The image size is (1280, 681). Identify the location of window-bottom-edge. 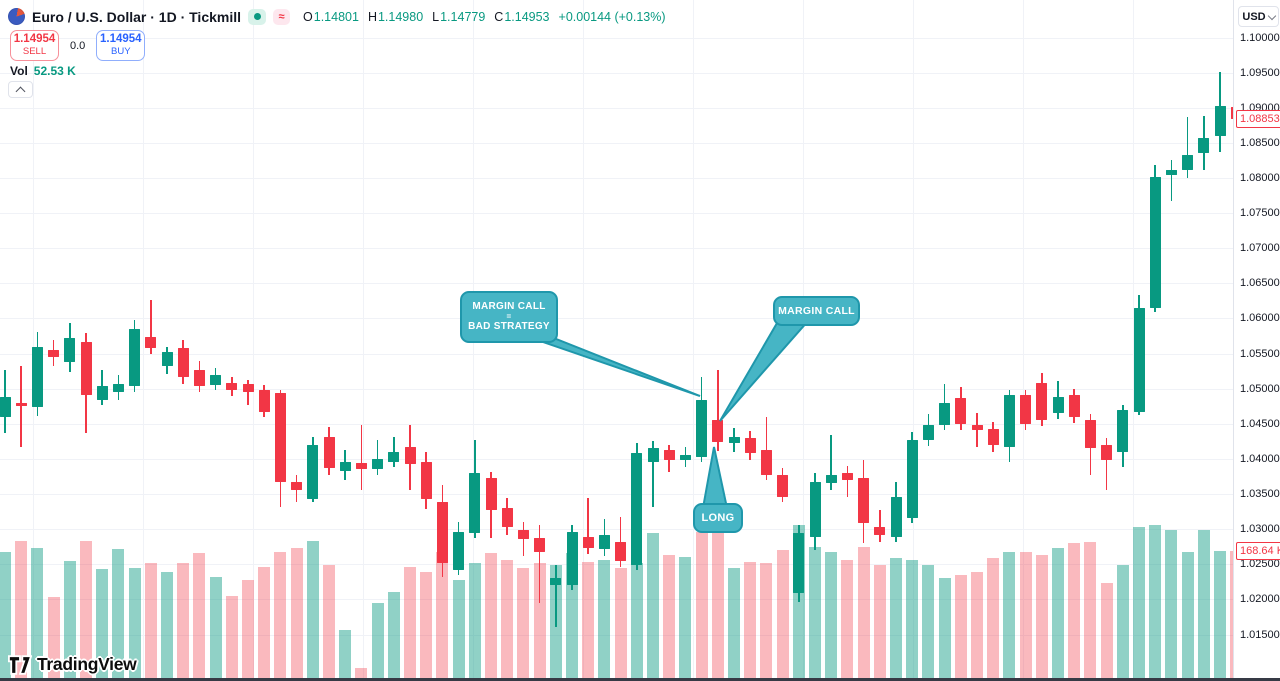
(640, 679).